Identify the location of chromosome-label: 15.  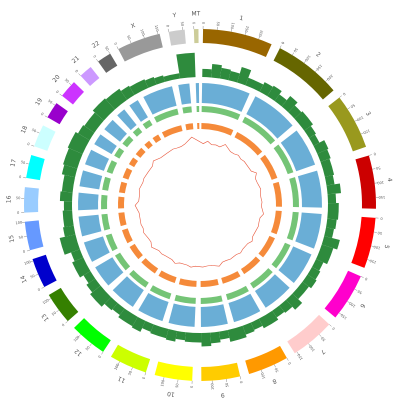
(12, 238).